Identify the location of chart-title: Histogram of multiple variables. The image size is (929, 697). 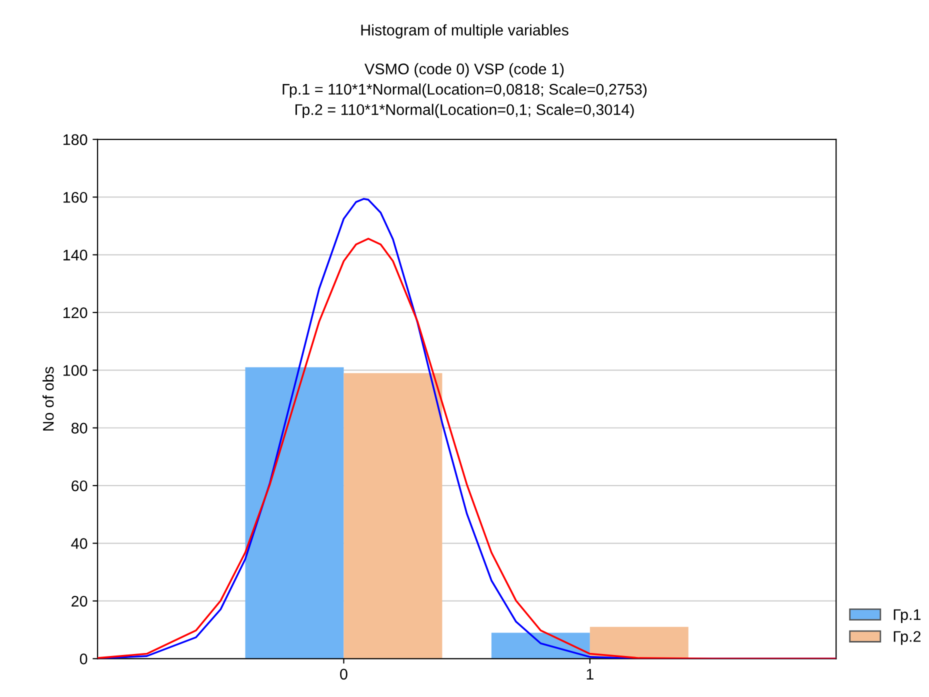
(464, 31).